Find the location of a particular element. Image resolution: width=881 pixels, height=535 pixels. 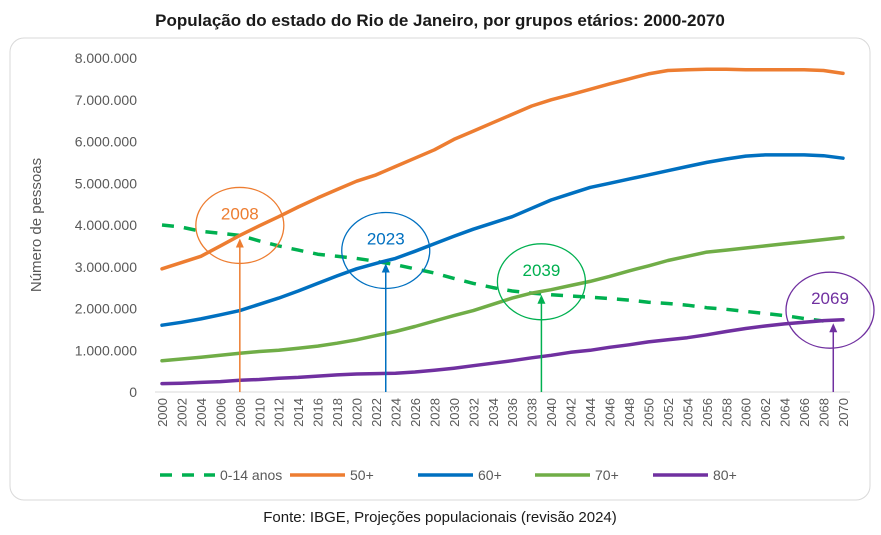

x-tick-label: 2034 is located at coordinates (493, 412).